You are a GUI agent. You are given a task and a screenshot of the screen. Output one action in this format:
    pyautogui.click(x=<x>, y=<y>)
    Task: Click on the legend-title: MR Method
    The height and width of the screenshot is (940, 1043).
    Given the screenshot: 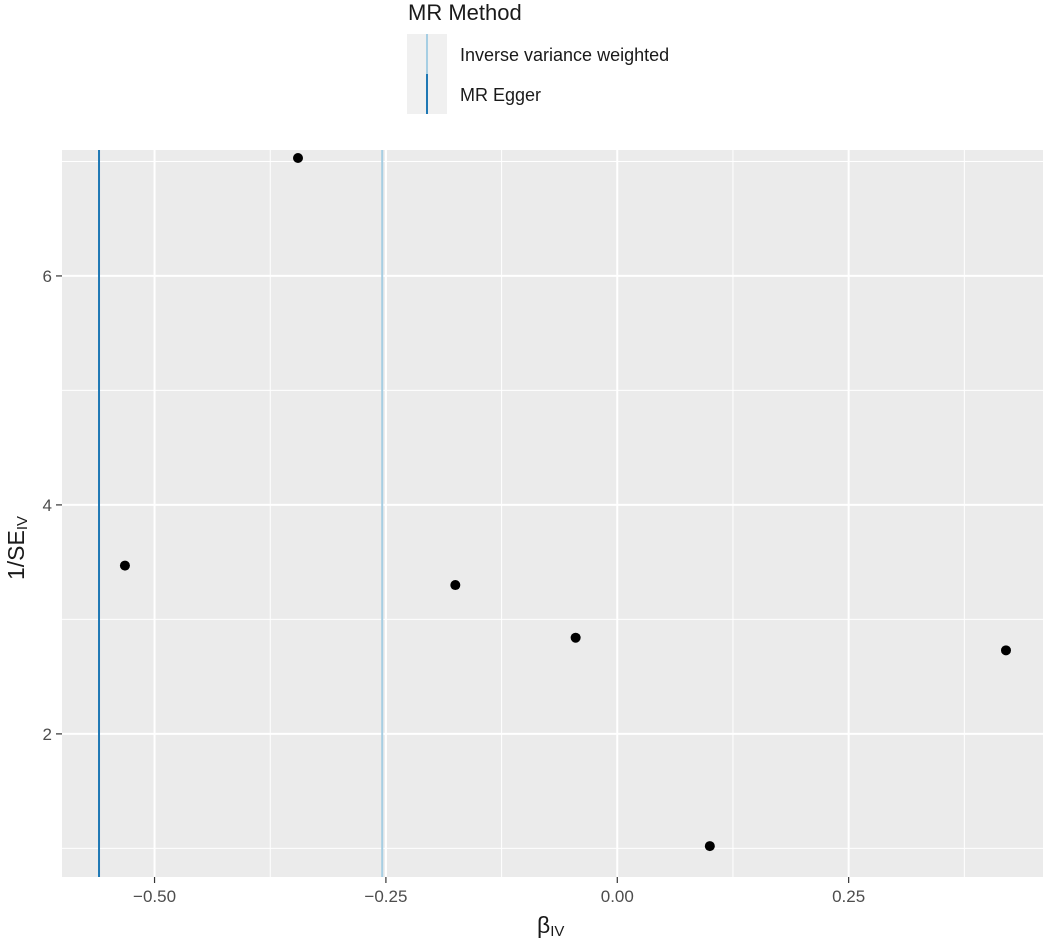 What is the action you would take?
    pyautogui.click(x=465, y=12)
    